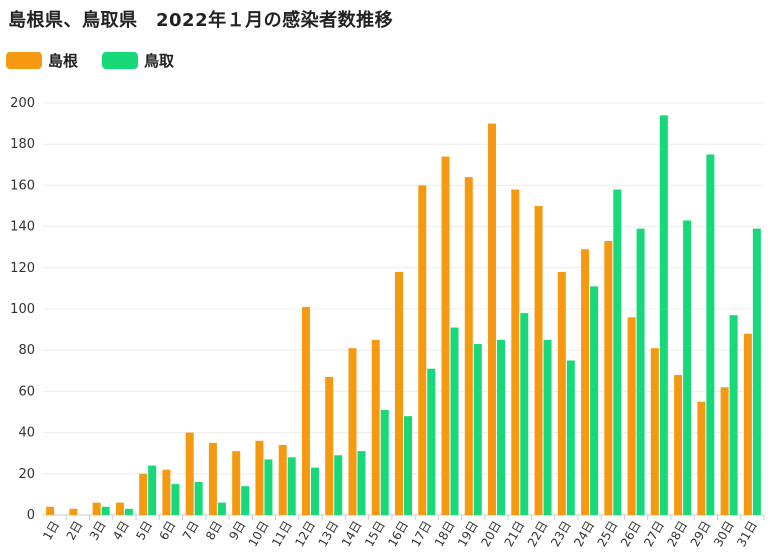  Describe the element at coordinates (631, 534) in the screenshot. I see `x-tick-label: 26日` at that location.